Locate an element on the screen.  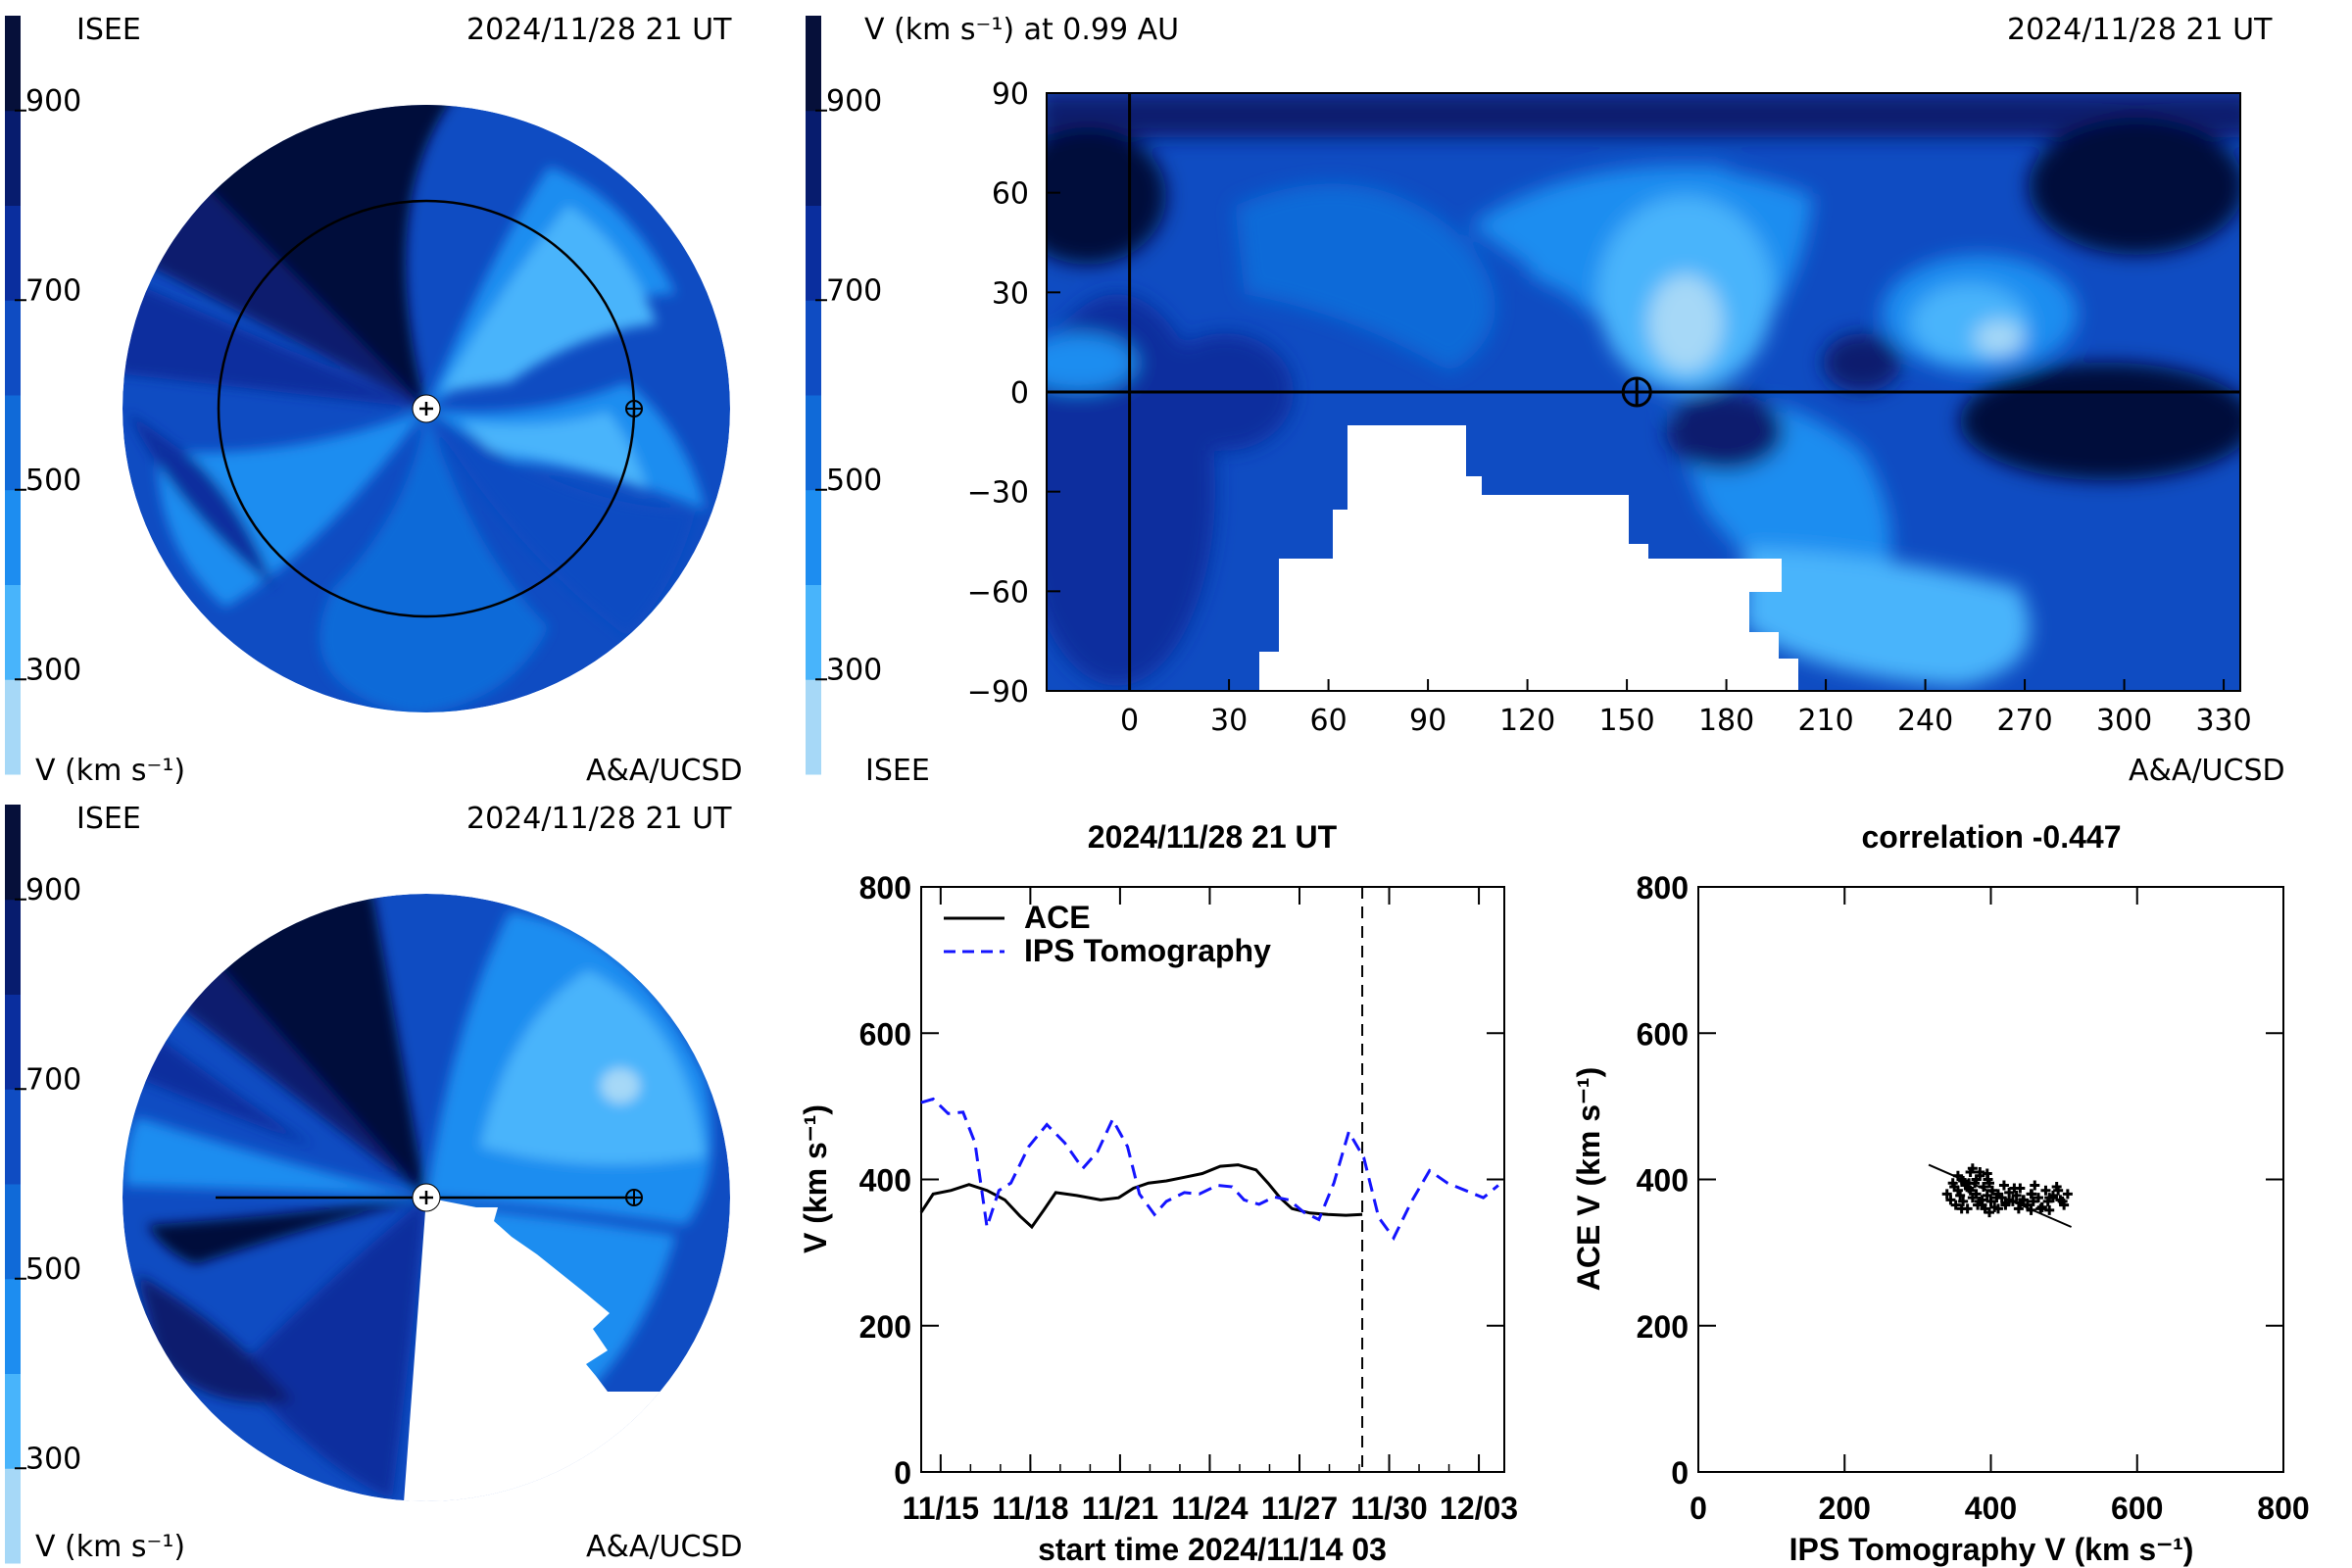
scatter-y-tick-label: 800 is located at coordinates (1663, 888).